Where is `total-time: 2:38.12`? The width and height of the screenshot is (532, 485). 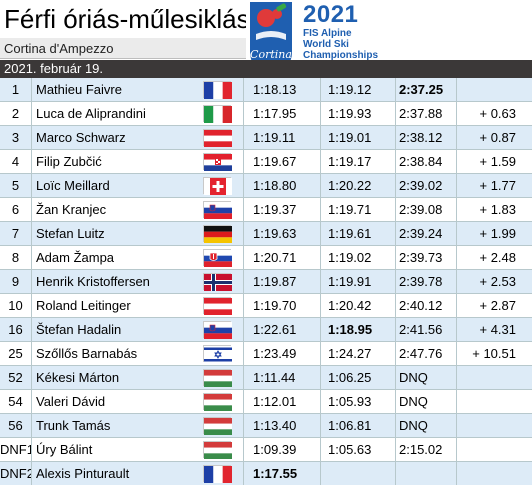
total-time: 2:38.12 is located at coordinates (426, 137).